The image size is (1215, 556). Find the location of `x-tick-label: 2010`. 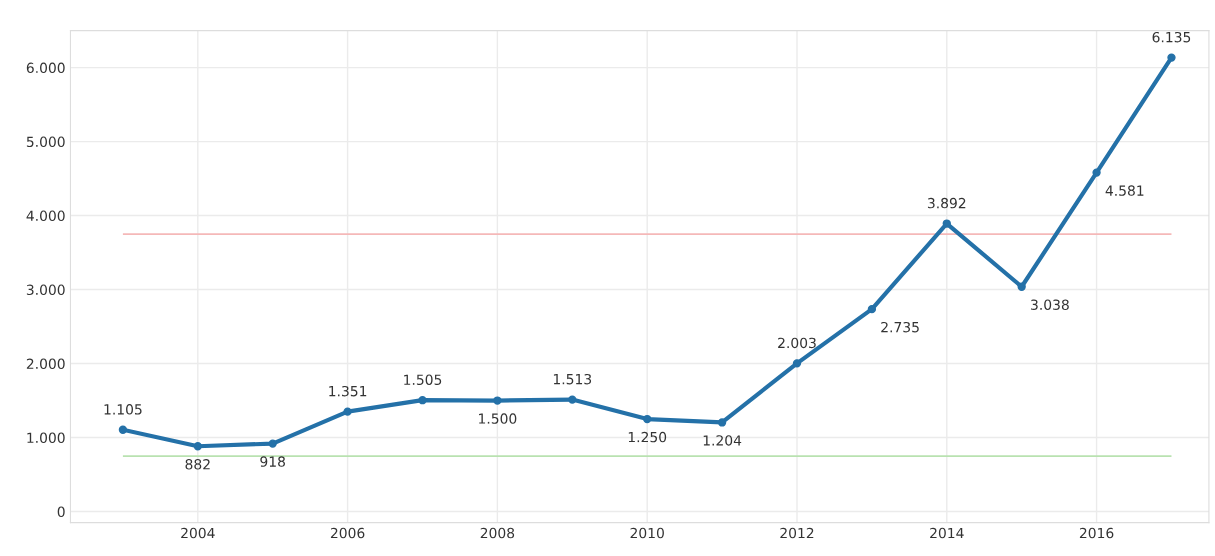

x-tick-label: 2010 is located at coordinates (647, 533).